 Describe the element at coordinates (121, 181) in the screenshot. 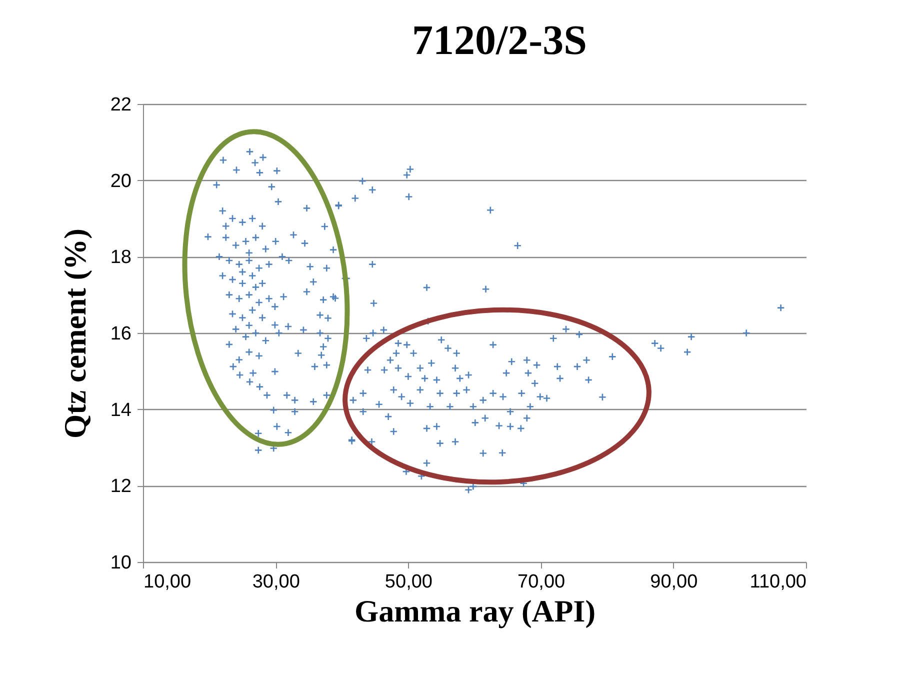

I see `y-tick-label: 20` at that location.